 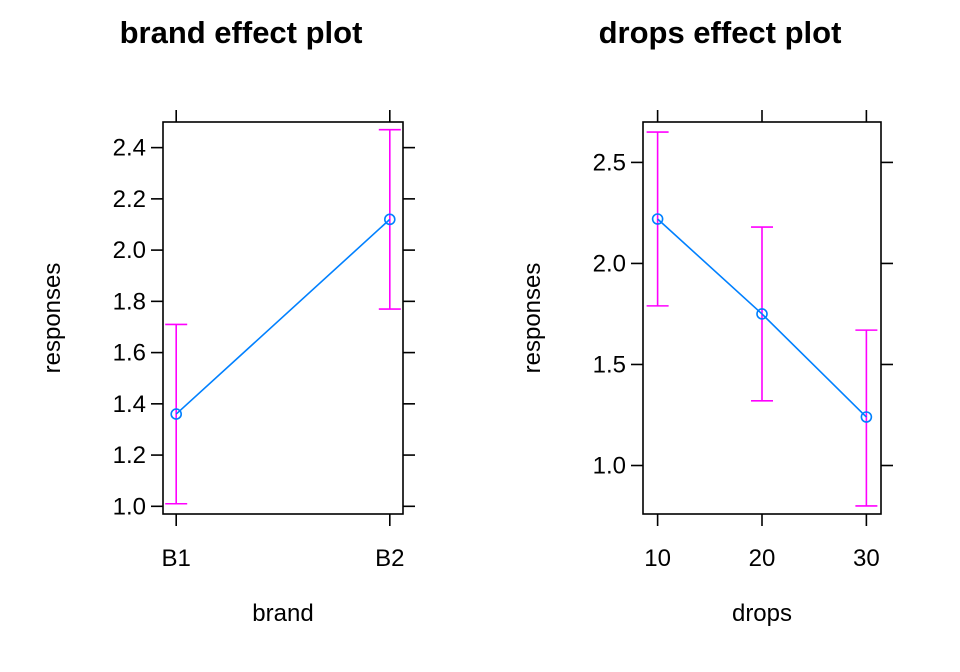 I want to click on x-tick-label: 30, so click(x=866, y=558).